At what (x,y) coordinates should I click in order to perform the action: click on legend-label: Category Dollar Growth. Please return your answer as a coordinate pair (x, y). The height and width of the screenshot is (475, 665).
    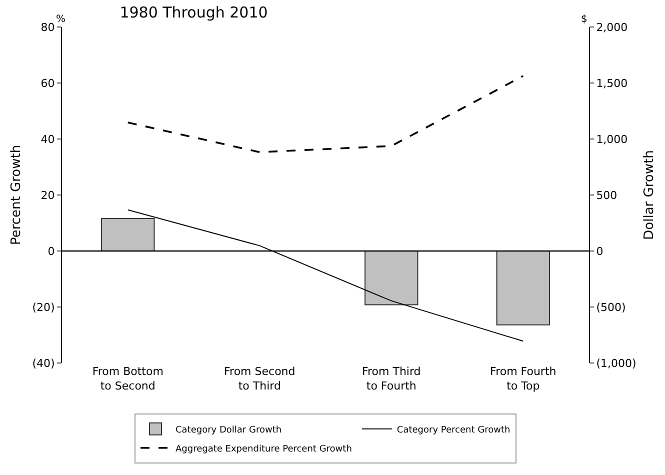
    Looking at the image, I should click on (229, 430).